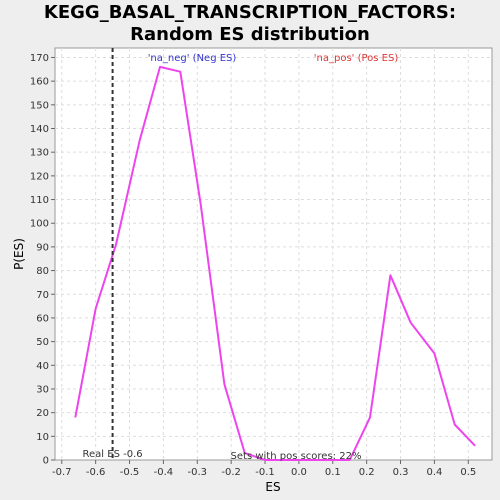 The height and width of the screenshot is (500, 500). I want to click on y-tick-label: 60, so click(42, 318).